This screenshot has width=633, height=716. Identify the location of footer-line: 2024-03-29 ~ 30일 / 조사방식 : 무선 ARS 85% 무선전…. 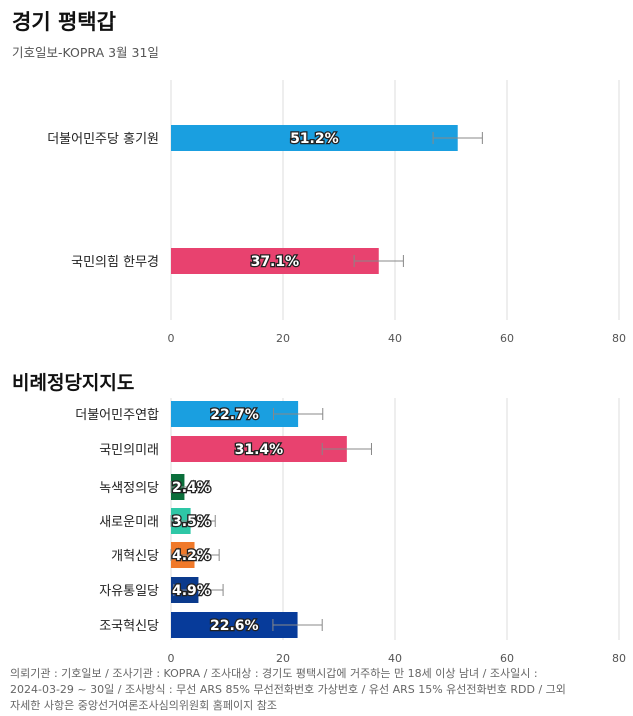
(288, 689).